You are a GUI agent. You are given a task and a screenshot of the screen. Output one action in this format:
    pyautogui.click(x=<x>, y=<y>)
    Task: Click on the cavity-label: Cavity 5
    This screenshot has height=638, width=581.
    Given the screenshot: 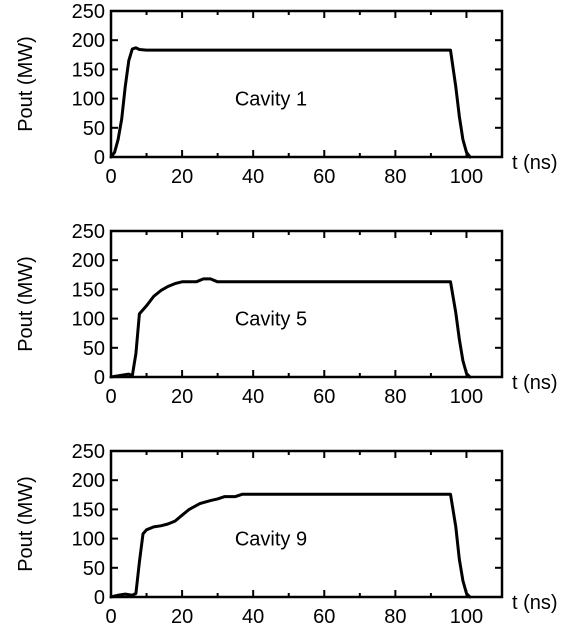 What is the action you would take?
    pyautogui.click(x=271, y=320)
    